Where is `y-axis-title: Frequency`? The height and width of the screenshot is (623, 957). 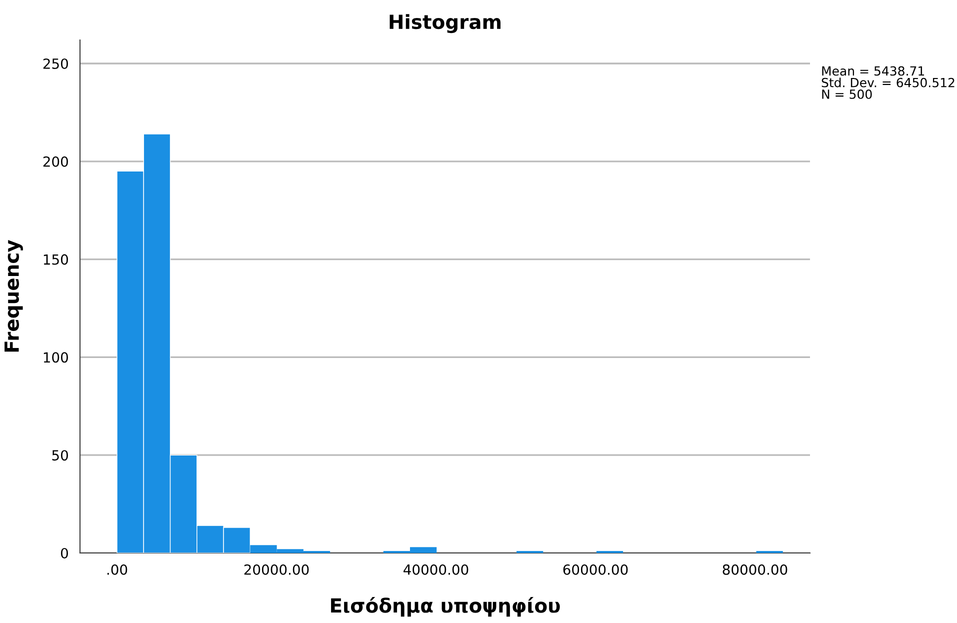 y-axis-title: Frequency is located at coordinates (13, 296).